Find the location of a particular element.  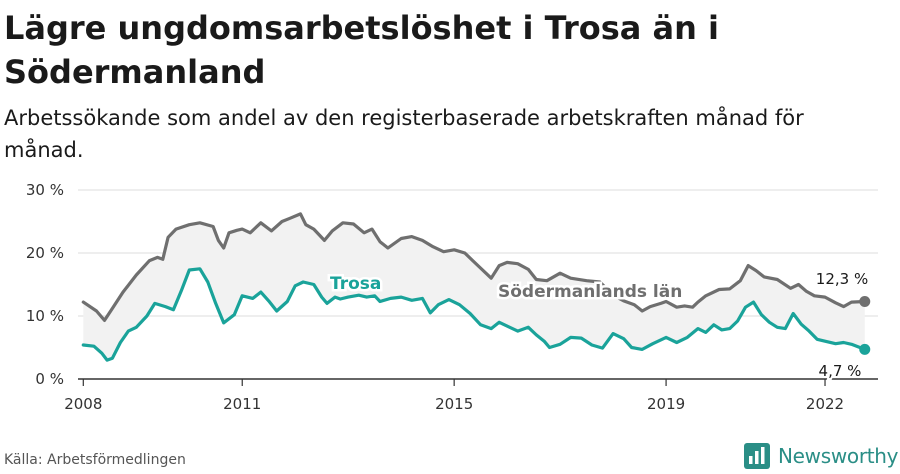

end-value-label-trosa: 4,7 % is located at coordinates (840, 371).